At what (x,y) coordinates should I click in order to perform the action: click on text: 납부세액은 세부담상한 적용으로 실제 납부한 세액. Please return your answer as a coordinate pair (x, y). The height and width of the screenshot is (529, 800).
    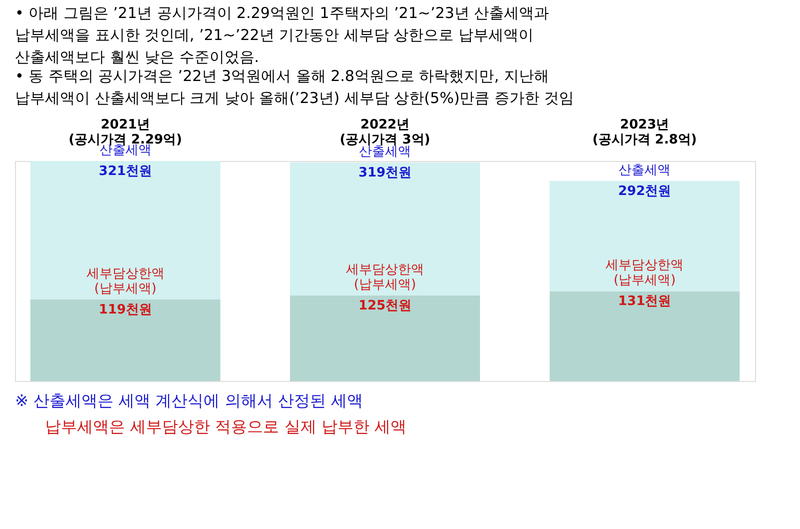
    Looking at the image, I should click on (225, 426).